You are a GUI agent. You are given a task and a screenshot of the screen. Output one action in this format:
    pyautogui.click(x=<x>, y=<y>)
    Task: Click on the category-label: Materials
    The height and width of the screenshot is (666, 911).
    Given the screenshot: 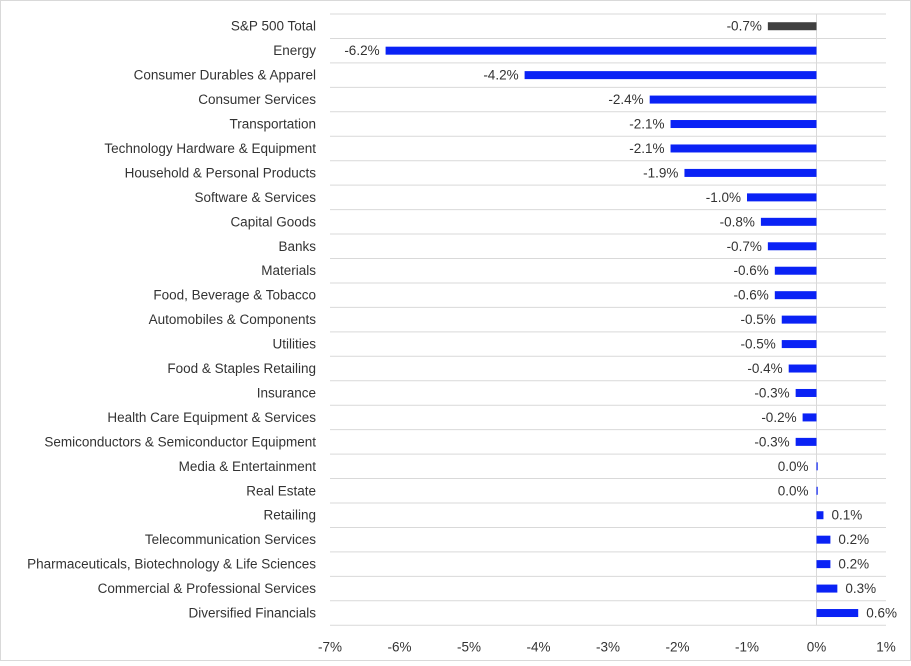 What is the action you would take?
    pyautogui.click(x=288, y=270)
    